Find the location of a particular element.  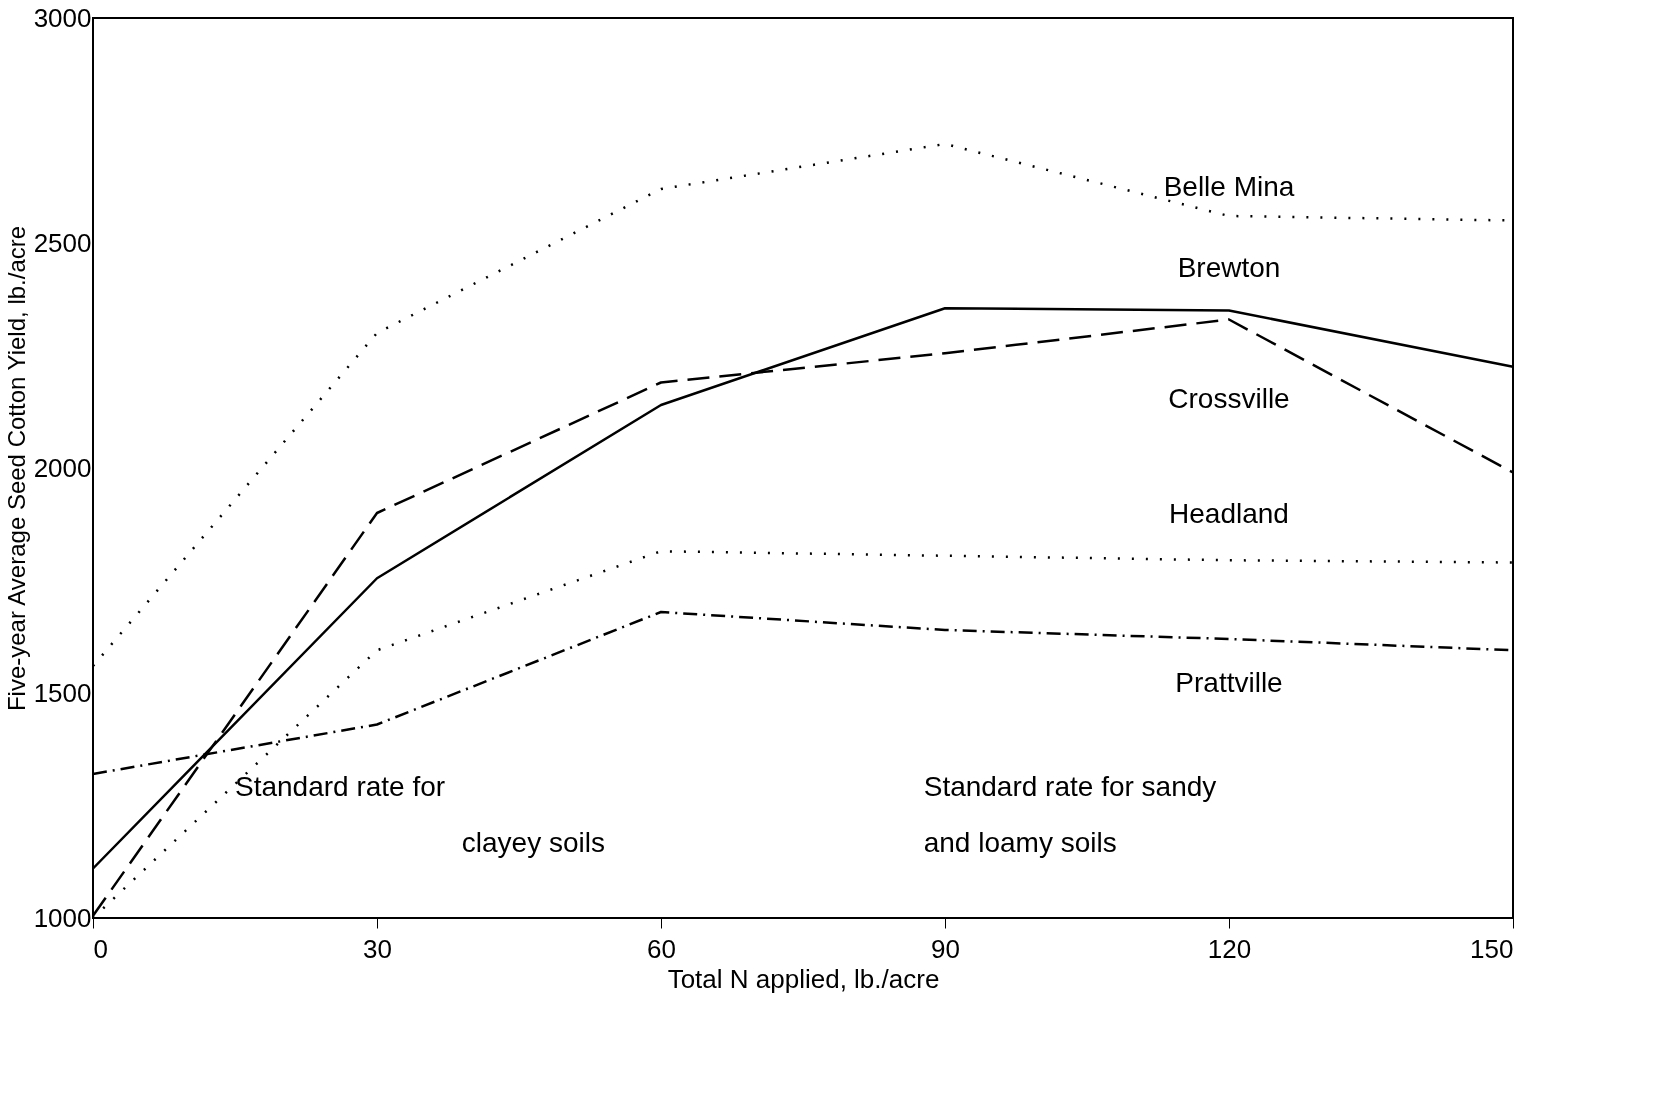

y-tick-label: 2000 is located at coordinates (62, 467).